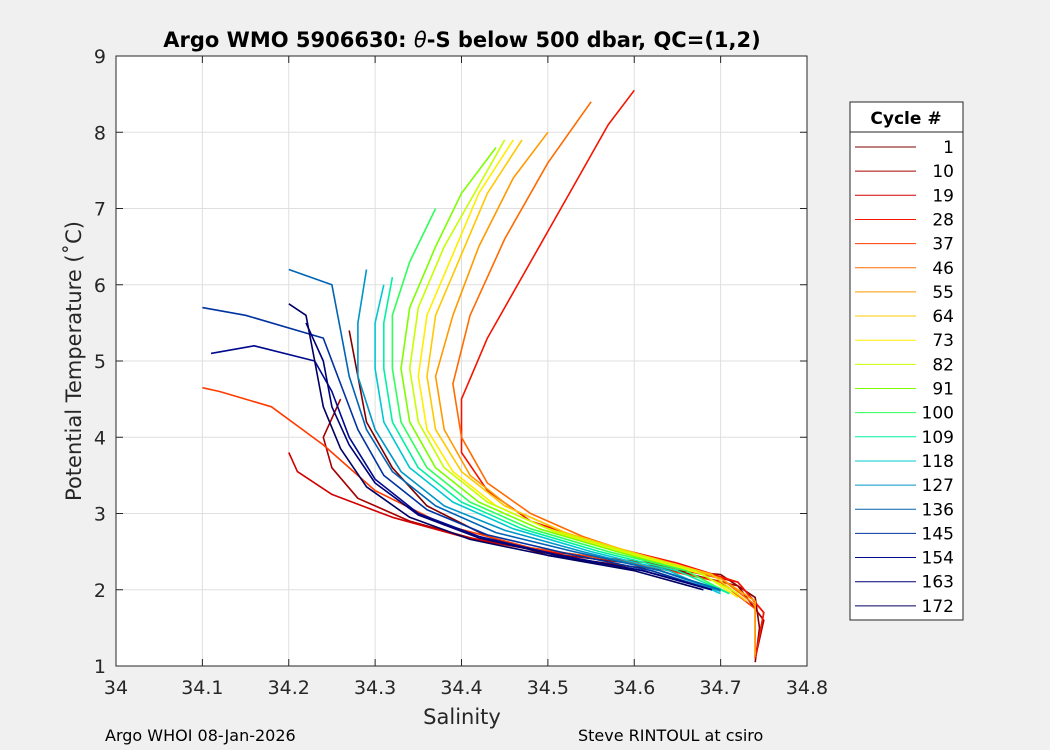  What do you see at coordinates (100, 133) in the screenshot?
I see `y-tick-label: 8` at bounding box center [100, 133].